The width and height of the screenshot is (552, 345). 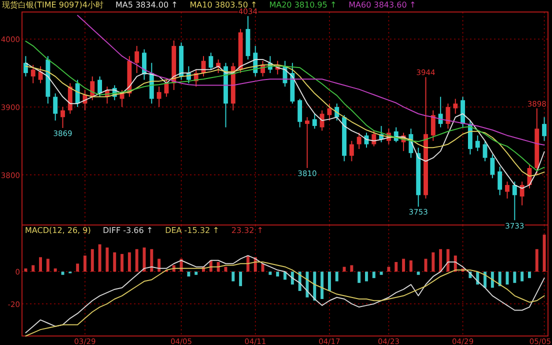 What do you see at coordinates (192, 230) in the screenshot?
I see `text: DEA -15.32 ↑` at bounding box center [192, 230].